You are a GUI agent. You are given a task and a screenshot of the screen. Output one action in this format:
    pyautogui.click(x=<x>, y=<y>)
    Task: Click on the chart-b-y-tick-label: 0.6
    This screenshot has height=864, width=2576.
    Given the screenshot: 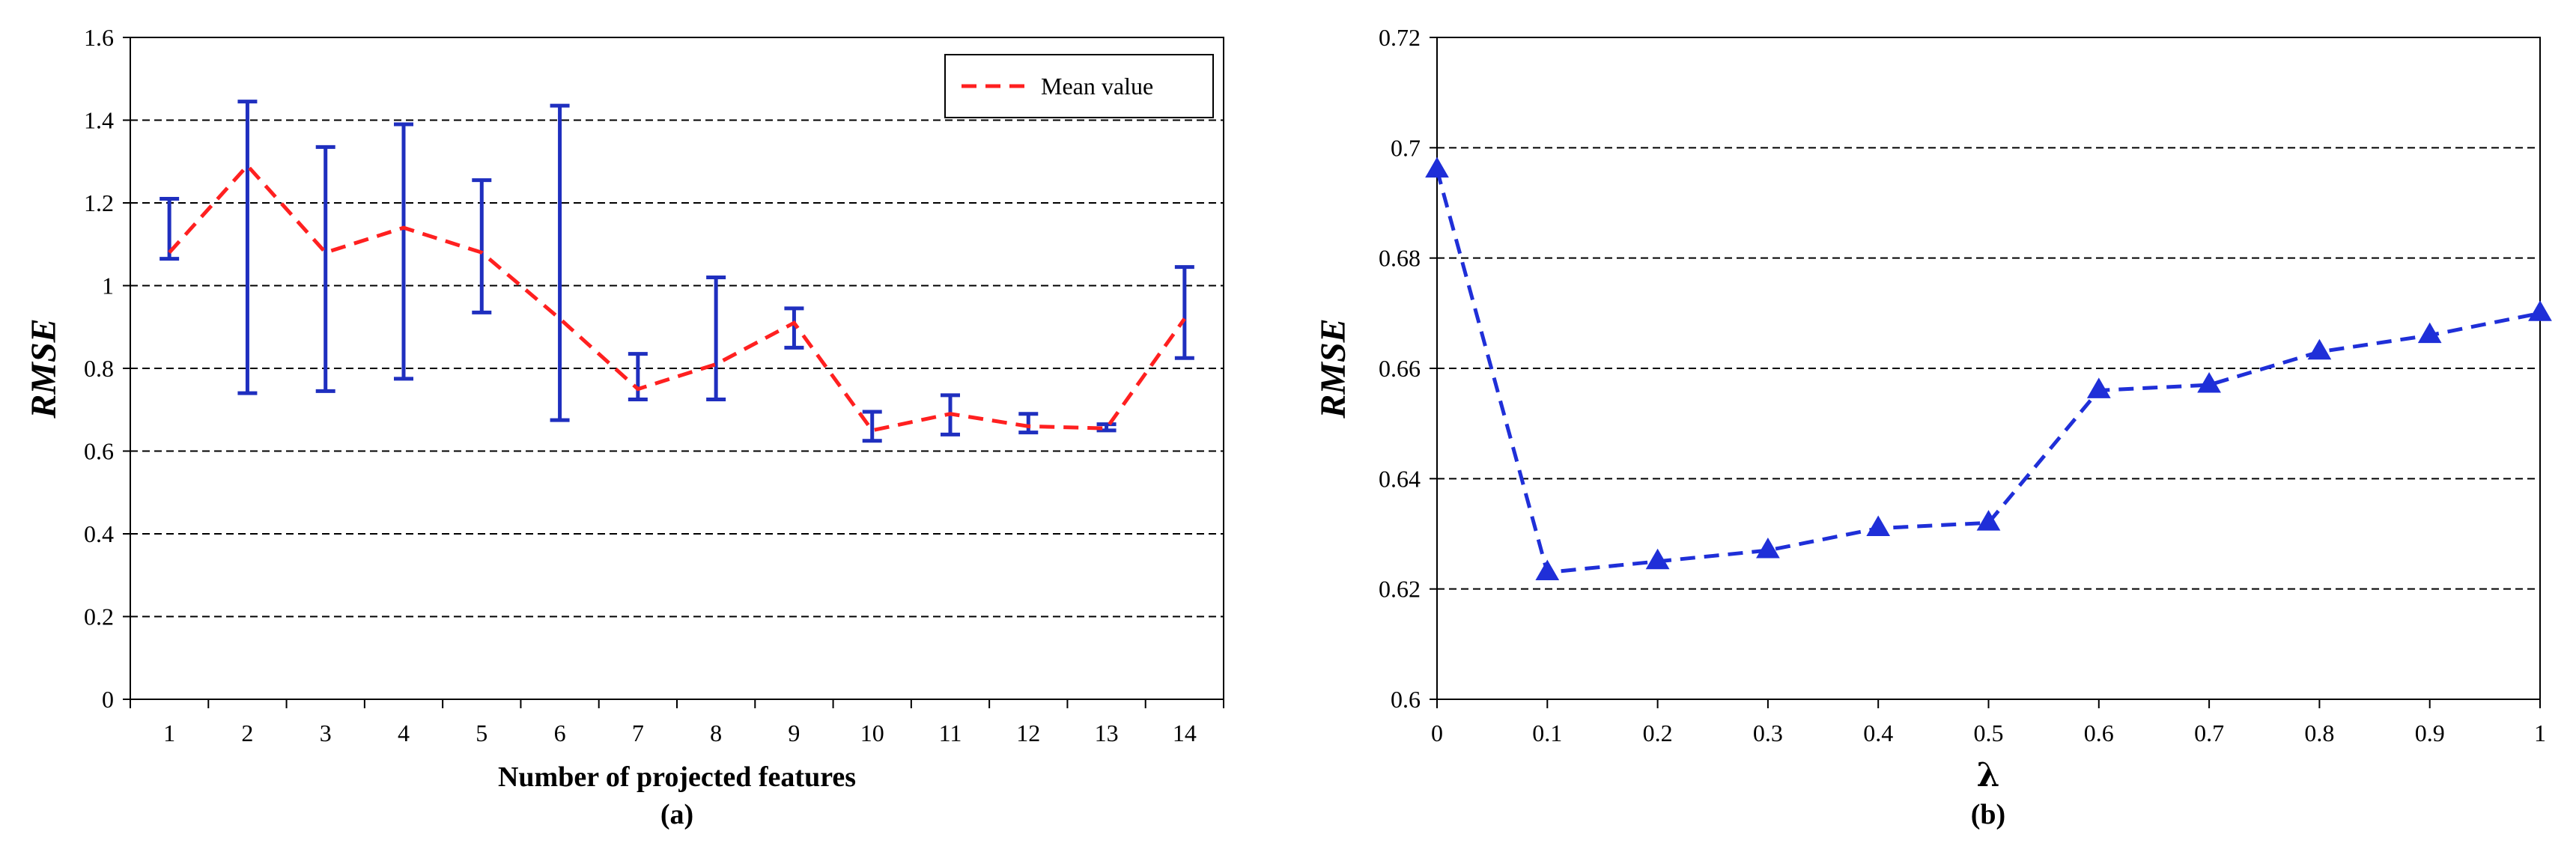 What is the action you would take?
    pyautogui.click(x=1406, y=699)
    